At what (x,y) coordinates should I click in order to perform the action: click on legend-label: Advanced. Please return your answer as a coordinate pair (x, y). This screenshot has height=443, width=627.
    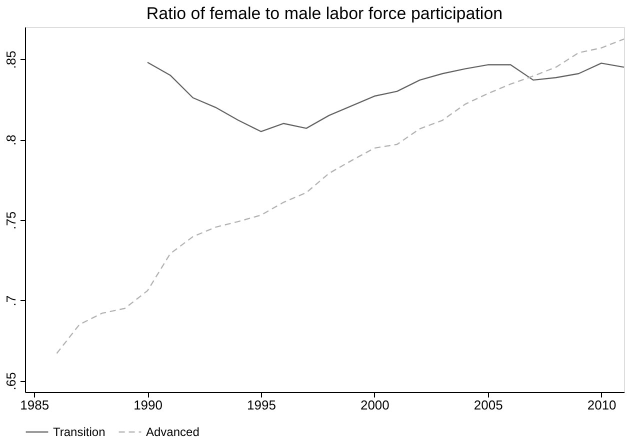
    Looking at the image, I should click on (173, 432).